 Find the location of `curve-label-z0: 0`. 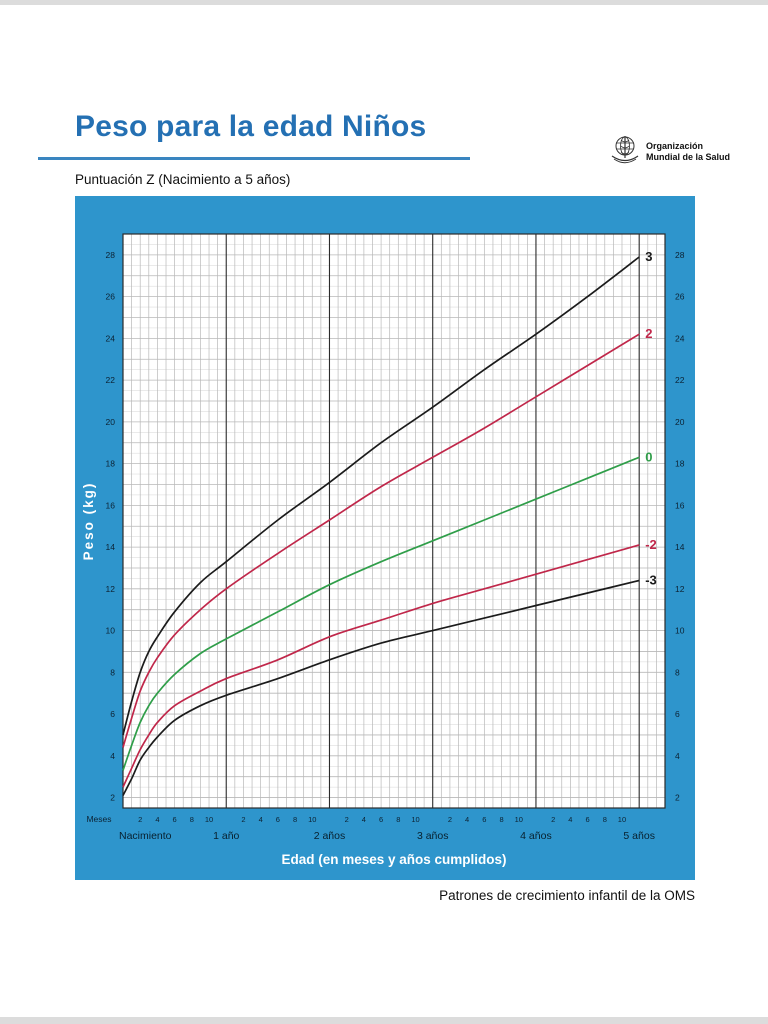

curve-label-z0: 0 is located at coordinates (648, 456).